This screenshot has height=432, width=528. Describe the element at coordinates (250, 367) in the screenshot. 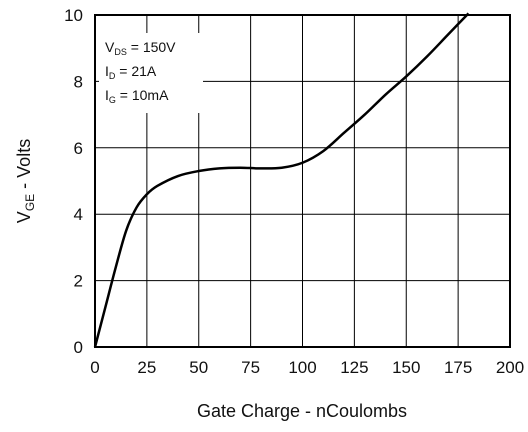

I see `x-tick-label: 75` at that location.